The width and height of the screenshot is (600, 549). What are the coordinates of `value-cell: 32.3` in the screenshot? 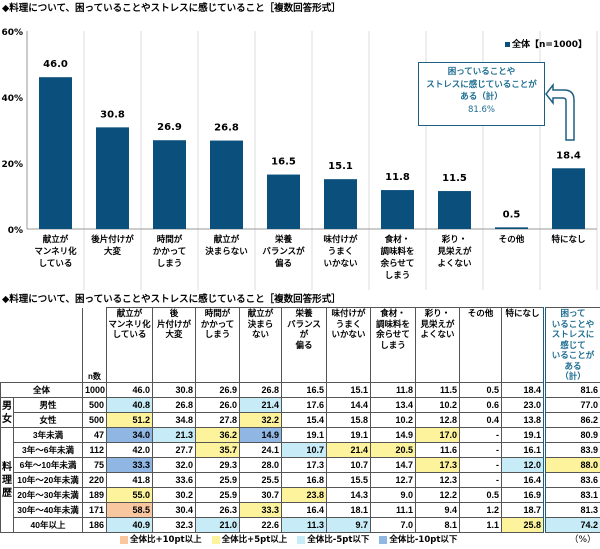 It's located at (174, 525).